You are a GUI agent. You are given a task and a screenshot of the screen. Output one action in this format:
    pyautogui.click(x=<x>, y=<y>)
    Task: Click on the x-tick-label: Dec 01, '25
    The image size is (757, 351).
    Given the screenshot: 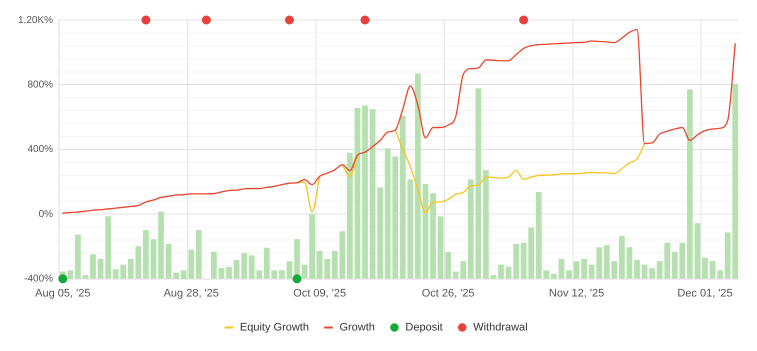 What is the action you would take?
    pyautogui.click(x=705, y=293)
    